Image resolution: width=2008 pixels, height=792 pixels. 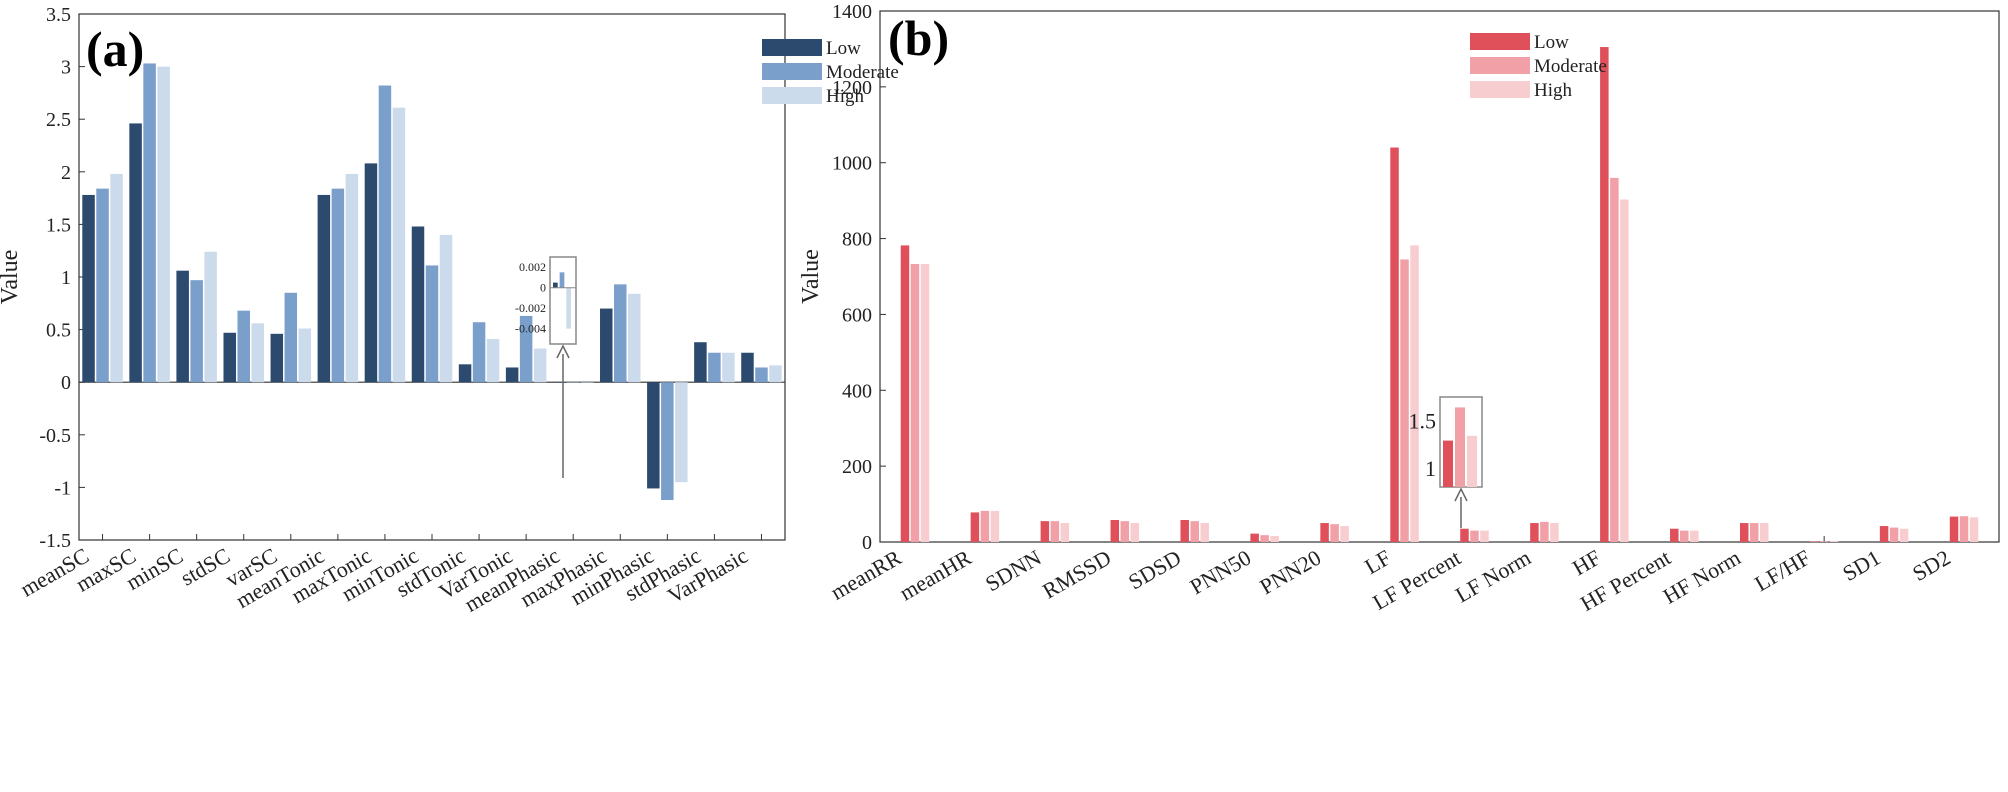 What do you see at coordinates (66, 68) in the screenshot?
I see `y-tick-label: 3` at bounding box center [66, 68].